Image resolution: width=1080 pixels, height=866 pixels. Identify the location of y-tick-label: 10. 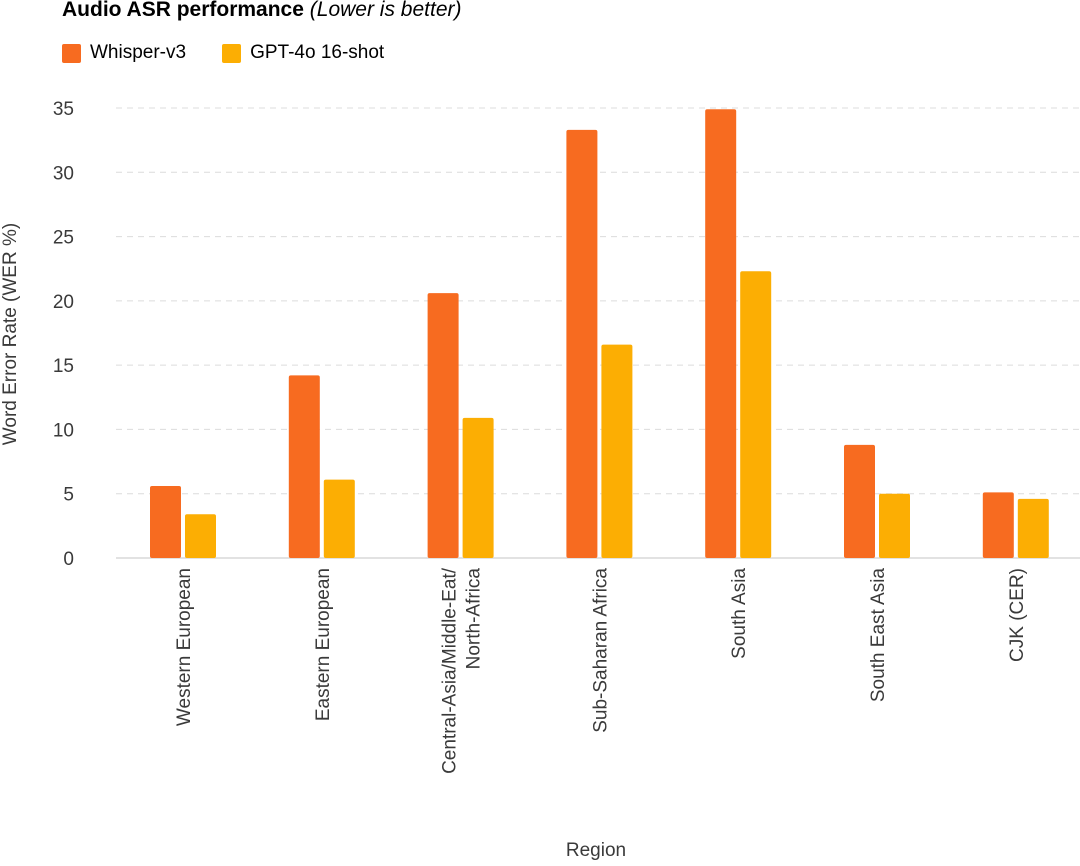
(63, 430).